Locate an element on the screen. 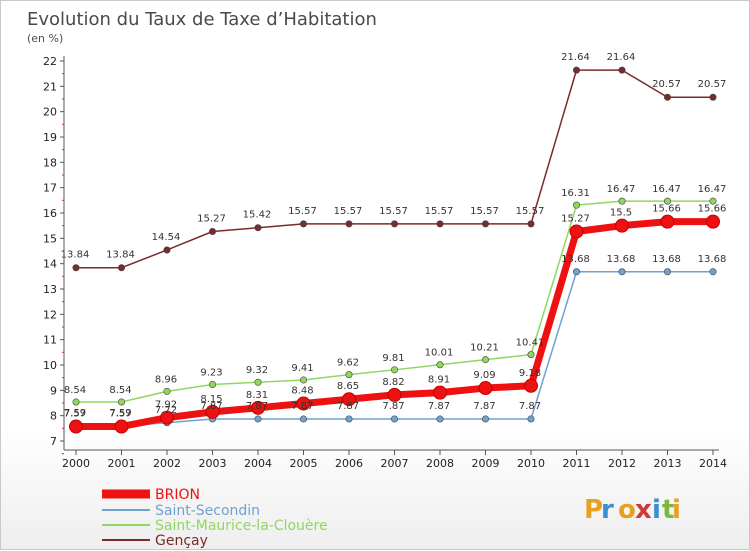 The image size is (750, 551). y-tick-label: 20 is located at coordinates (50, 112).